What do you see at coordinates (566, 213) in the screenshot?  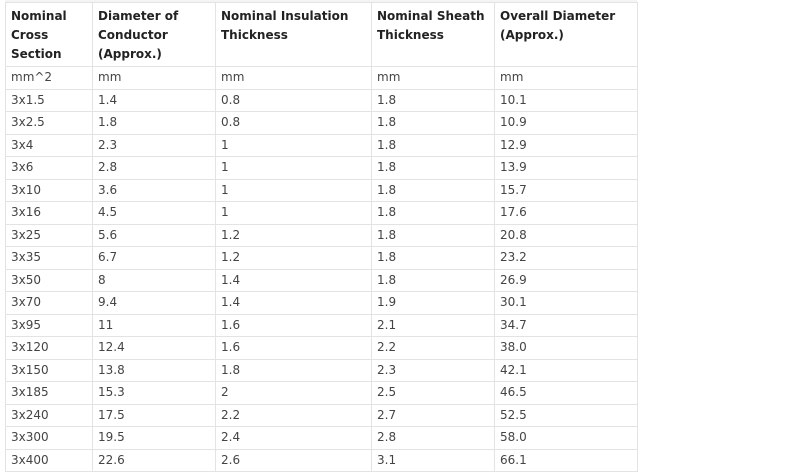 I see `table-cell: 17.6` at bounding box center [566, 213].